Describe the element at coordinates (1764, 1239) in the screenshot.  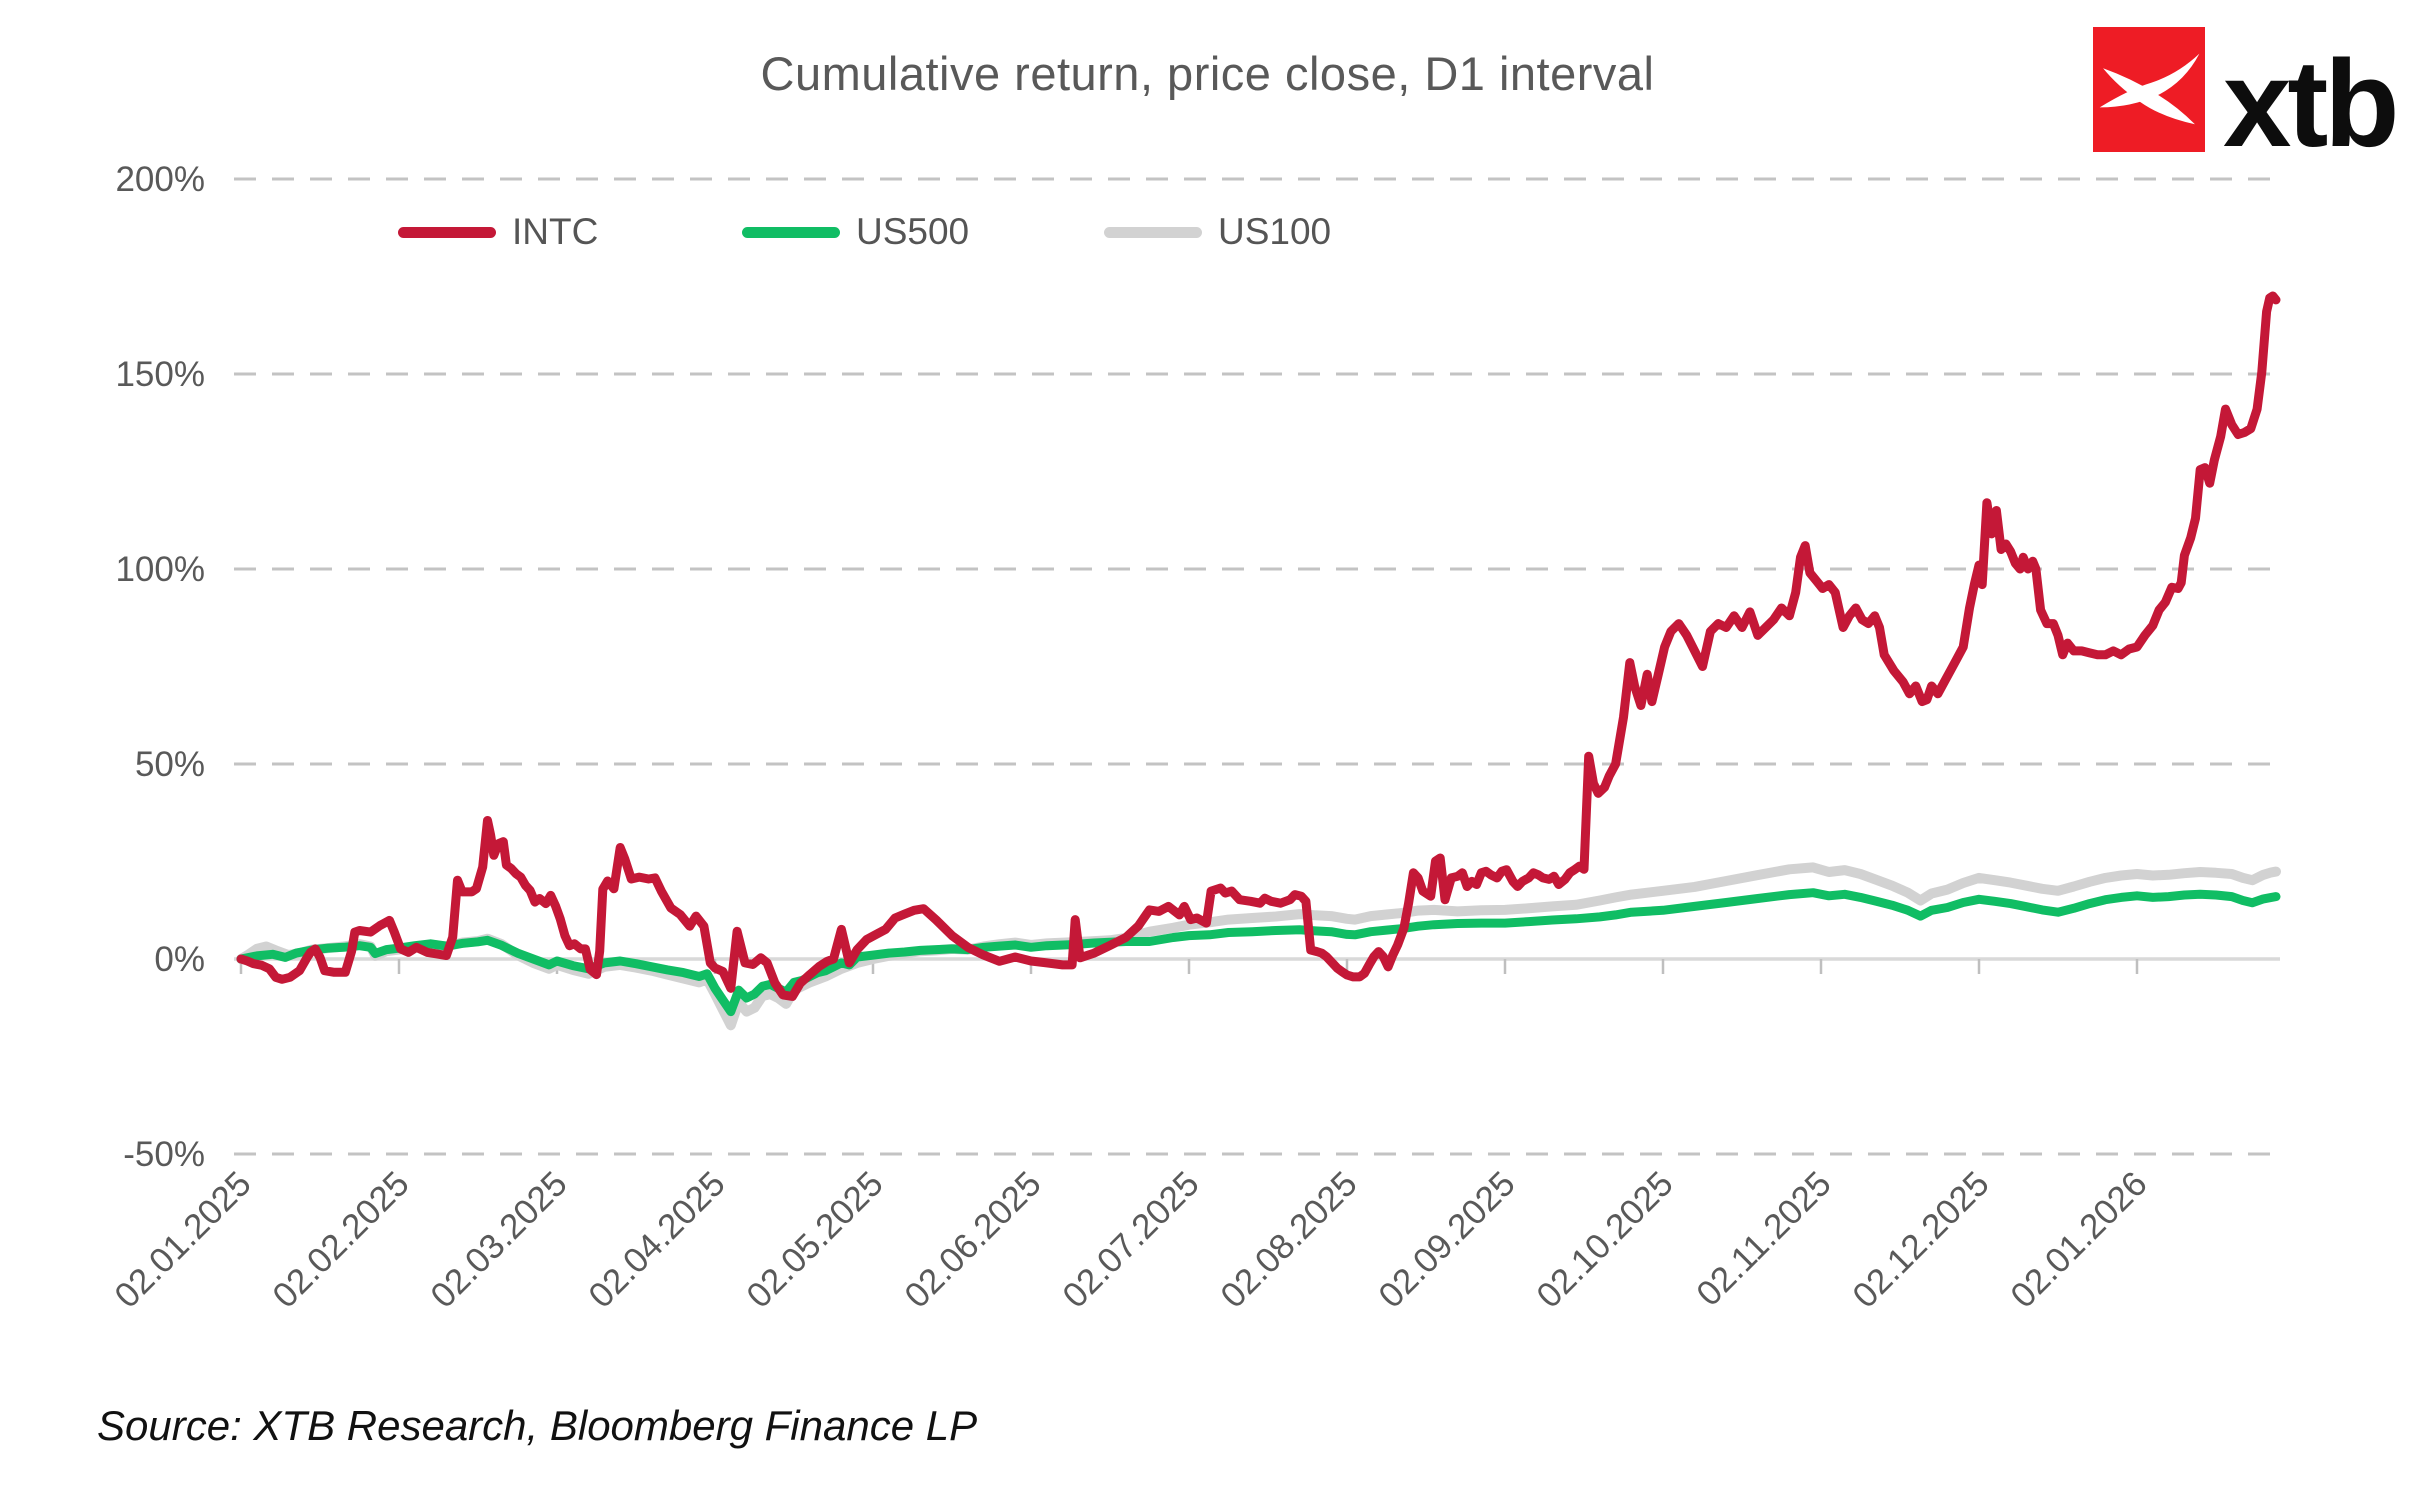
I see `x-axis-label: 02.11.2025` at that location.